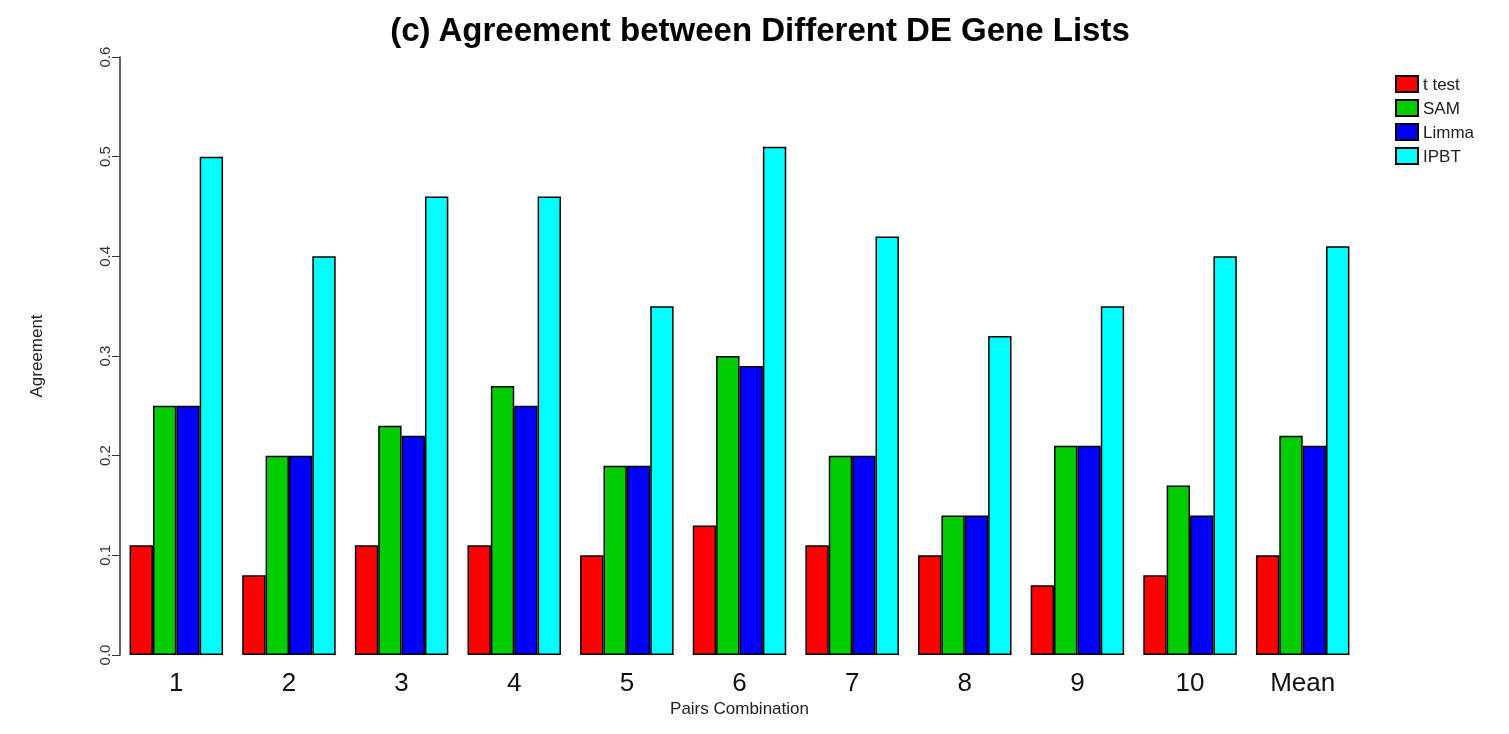 Image resolution: width=1509 pixels, height=734 pixels. Describe the element at coordinates (1190, 682) in the screenshot. I see `x-tick-label: 10` at that location.